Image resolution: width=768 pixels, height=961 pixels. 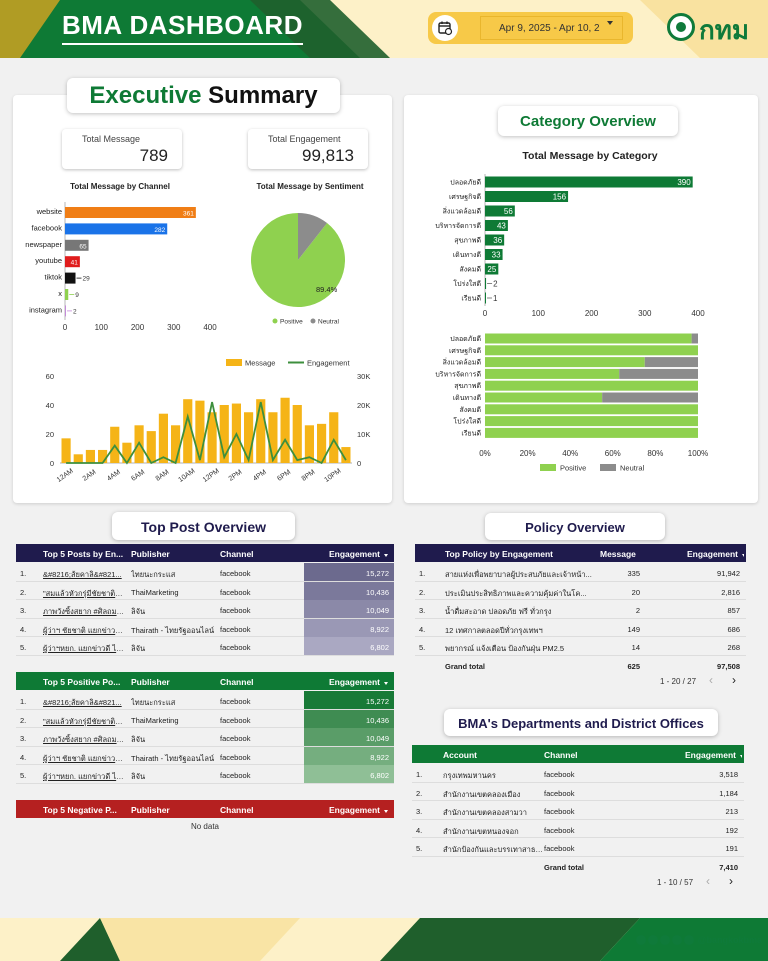 I want to click on engagement-cell: 213, so click(x=731, y=812).